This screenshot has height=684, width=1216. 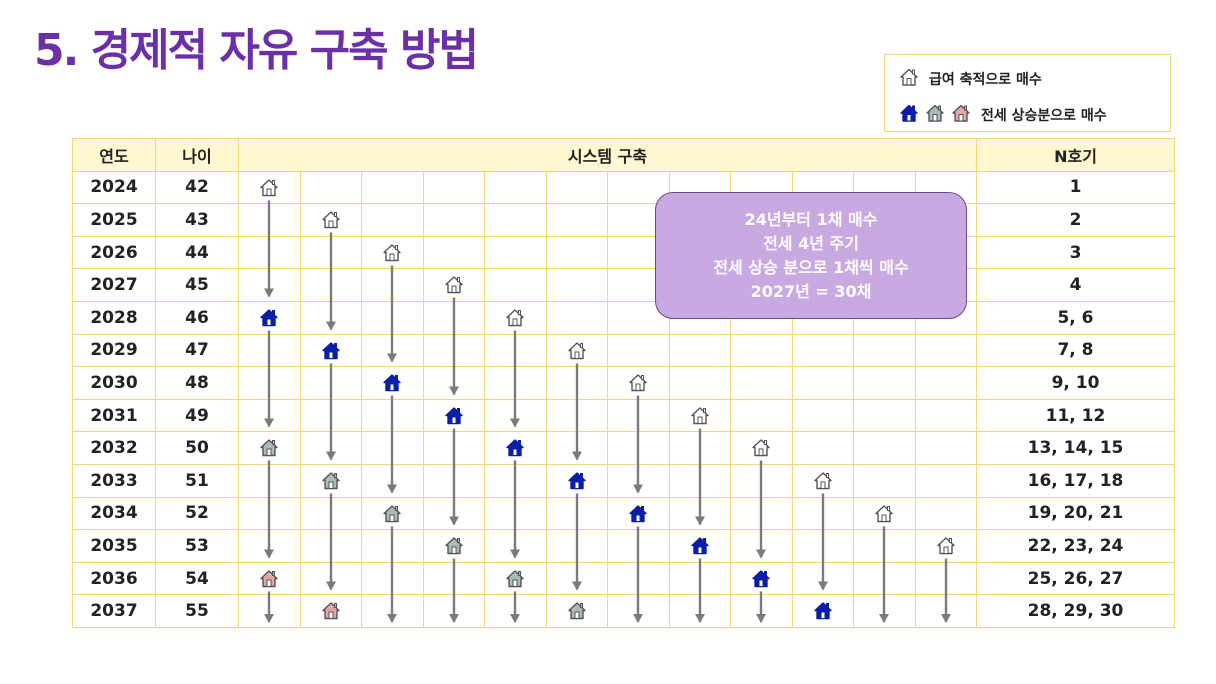 I want to click on nth-cell: 19, 20, 21, so click(x=1075, y=513).